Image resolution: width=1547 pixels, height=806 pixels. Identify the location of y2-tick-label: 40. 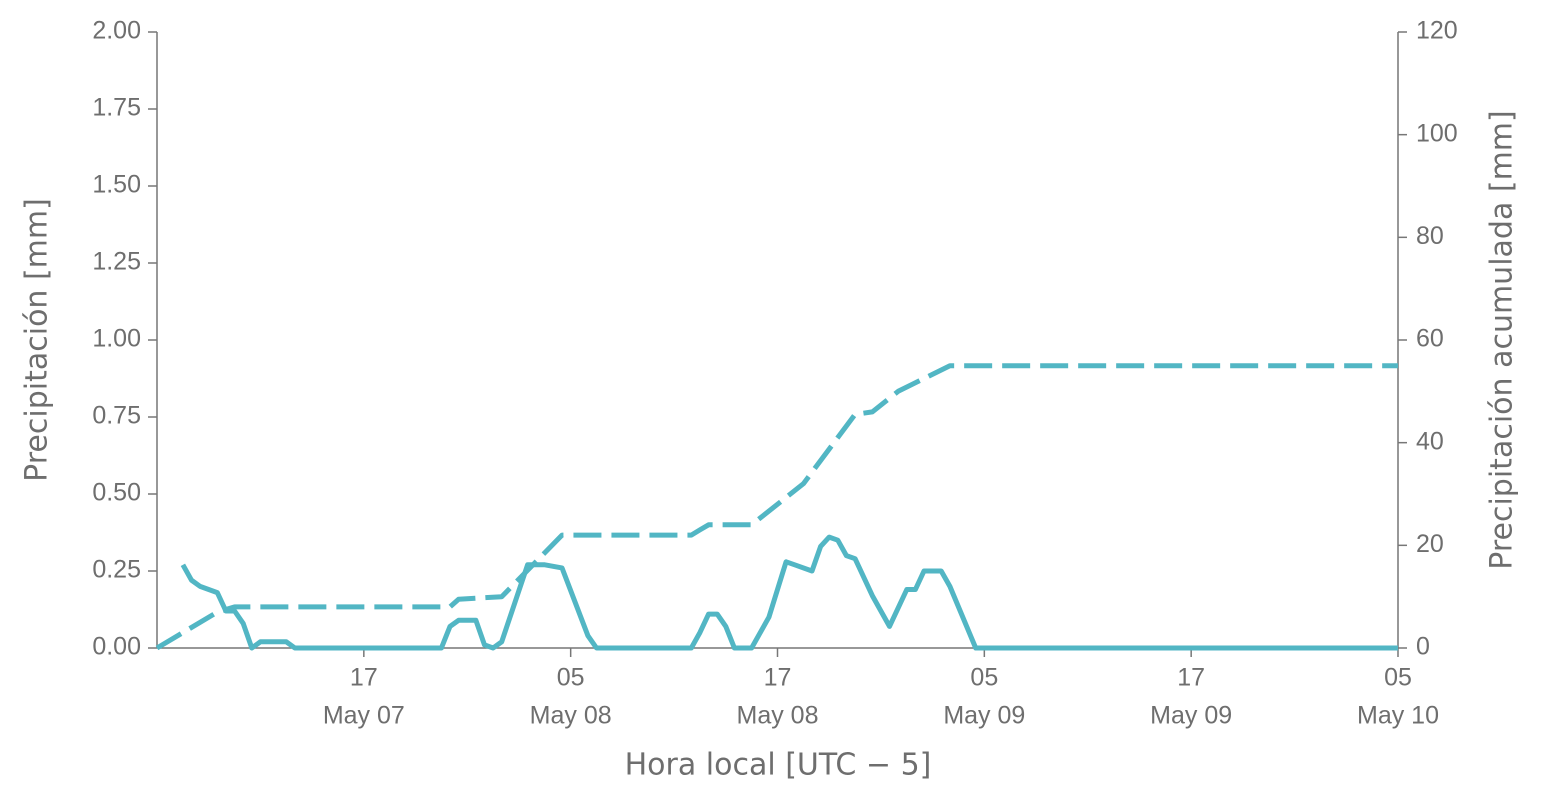
(1430, 441).